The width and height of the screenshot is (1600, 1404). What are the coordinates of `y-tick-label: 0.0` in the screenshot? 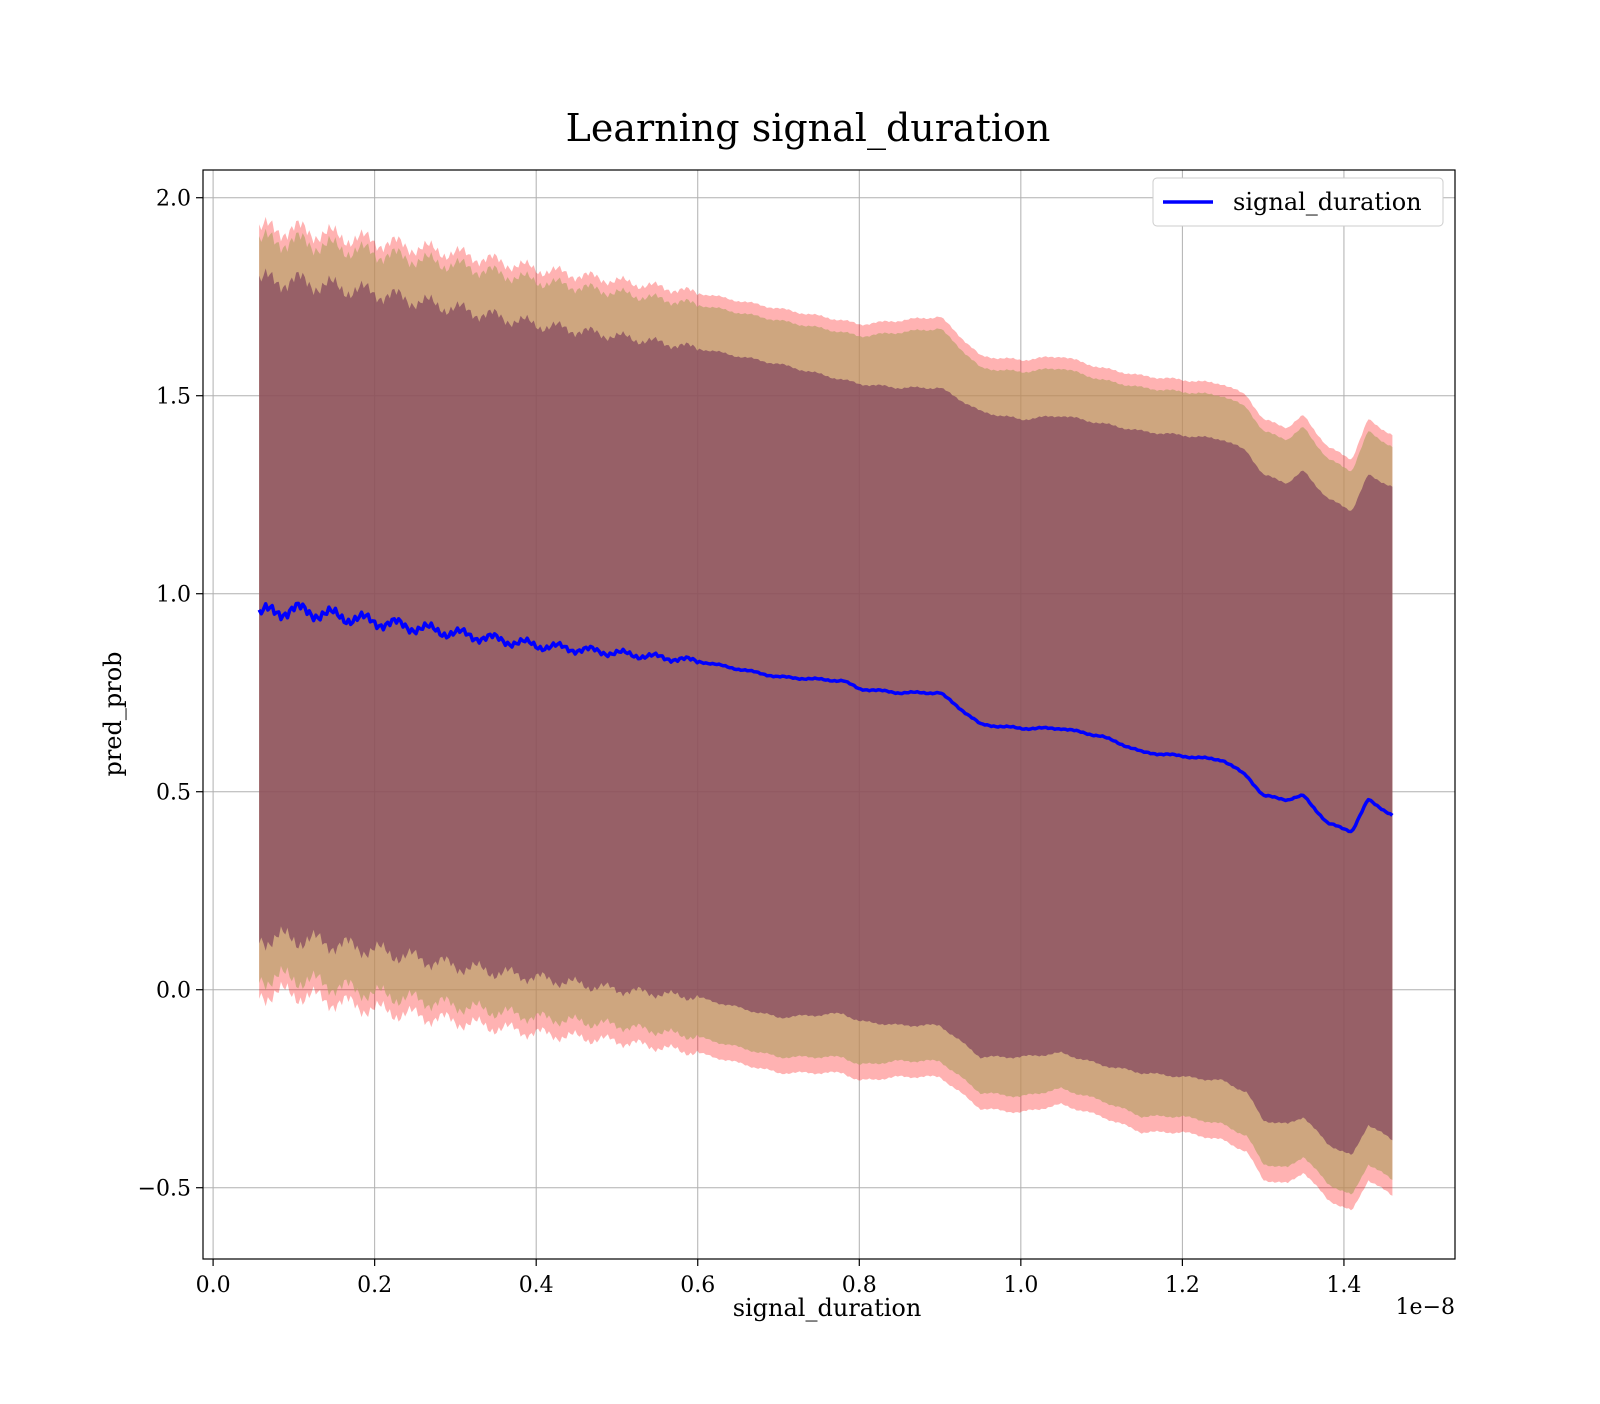 It's located at (173, 991).